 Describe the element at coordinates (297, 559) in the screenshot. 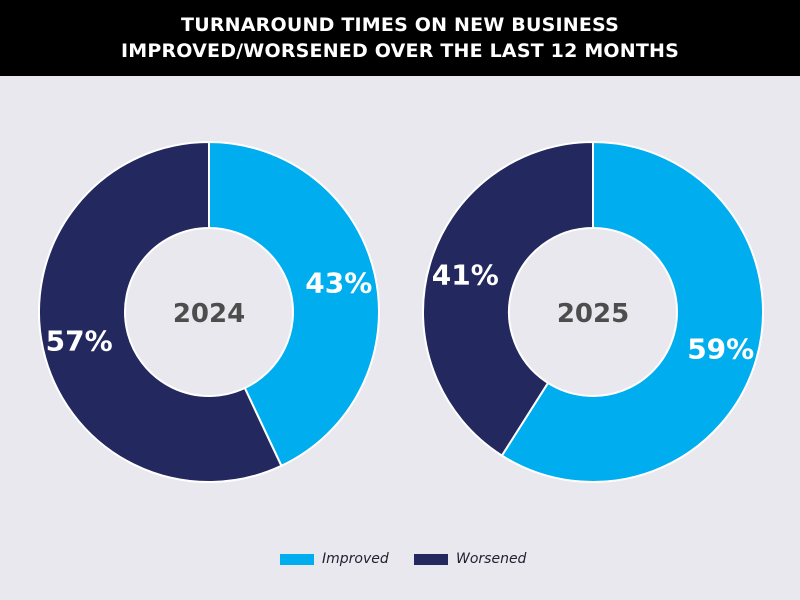

I see `legend-swatch-improved` at that location.